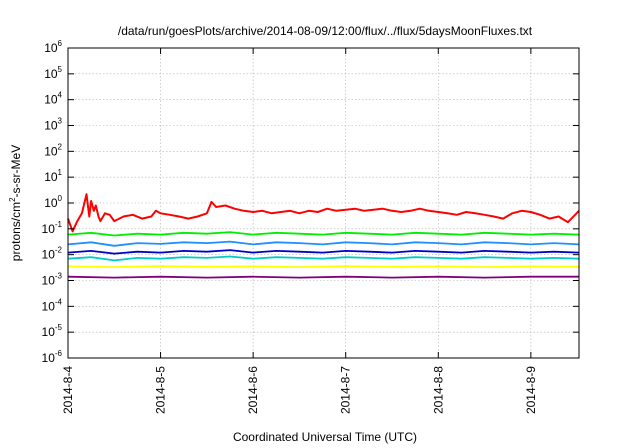 Image resolution: width=640 pixels, height=448 pixels. Describe the element at coordinates (59, 353) in the screenshot. I see `y-tick-exp: -6` at that location.